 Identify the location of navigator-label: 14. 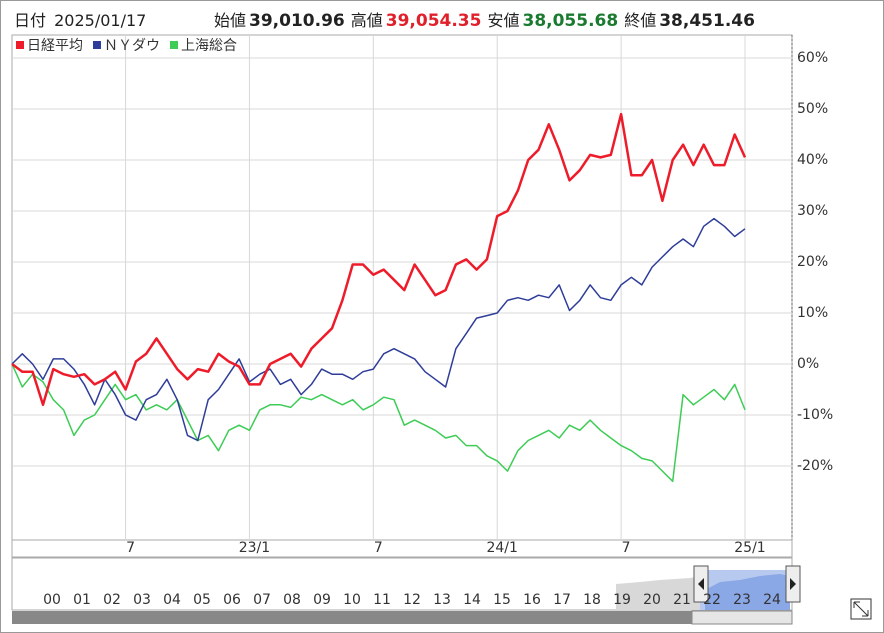
(472, 600).